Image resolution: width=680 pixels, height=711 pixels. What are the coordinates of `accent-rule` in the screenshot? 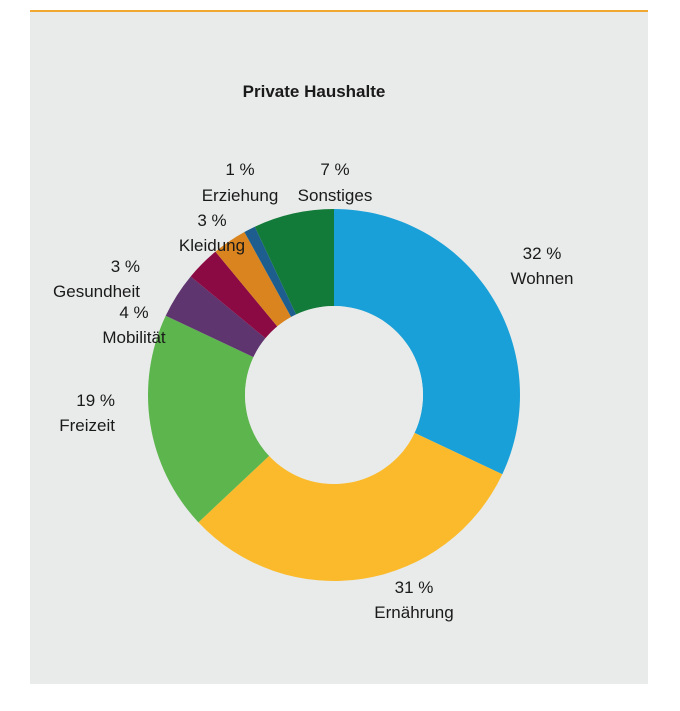 It's located at (339, 11).